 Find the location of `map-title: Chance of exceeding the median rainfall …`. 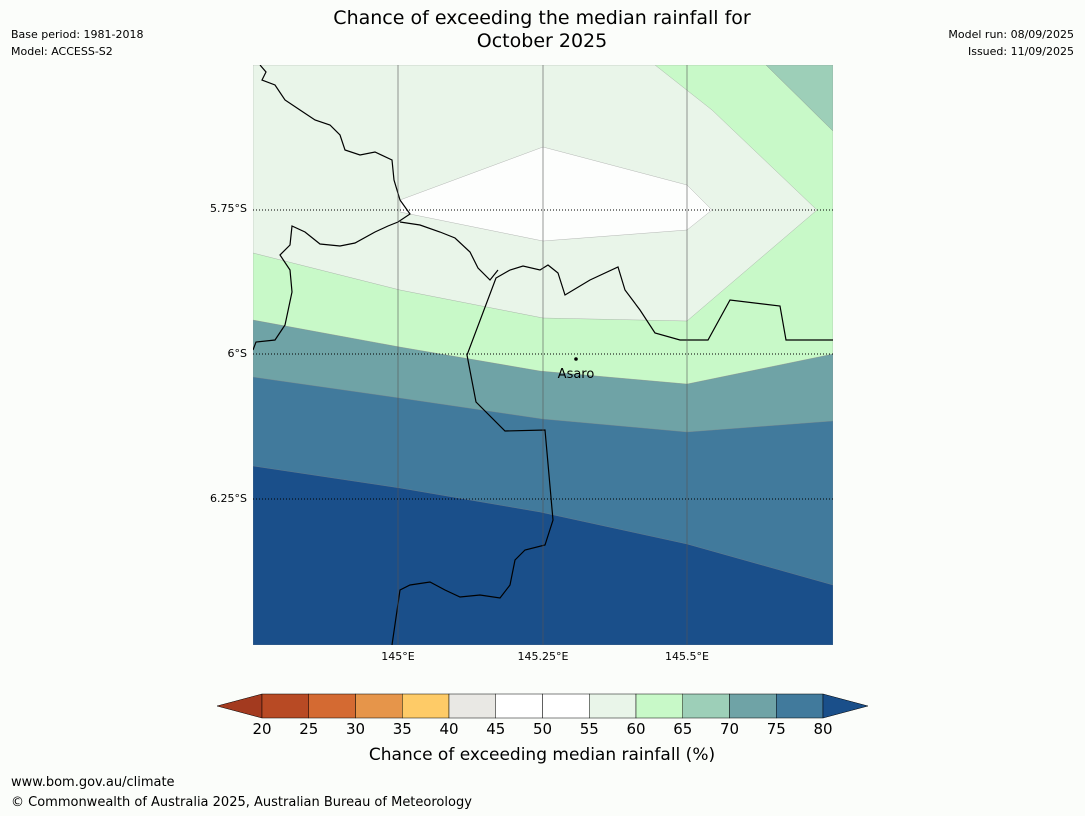

map-title: Chance of exceeding the median rainfall … is located at coordinates (542, 30).